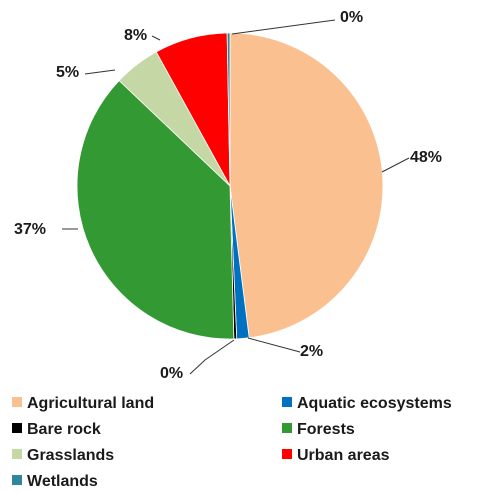 Image resolution: width=487 pixels, height=493 pixels. What do you see at coordinates (171, 373) in the screenshot?
I see `data-label-bare-rock: 0%` at bounding box center [171, 373].